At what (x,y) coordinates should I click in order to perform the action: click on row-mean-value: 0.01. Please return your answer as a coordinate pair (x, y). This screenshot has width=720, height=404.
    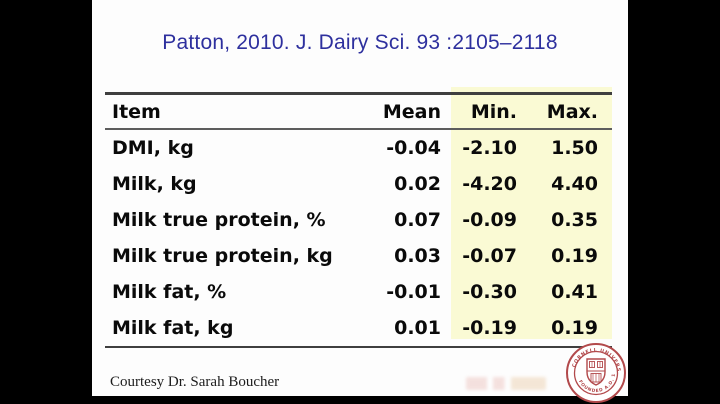
    Looking at the image, I should click on (393, 329).